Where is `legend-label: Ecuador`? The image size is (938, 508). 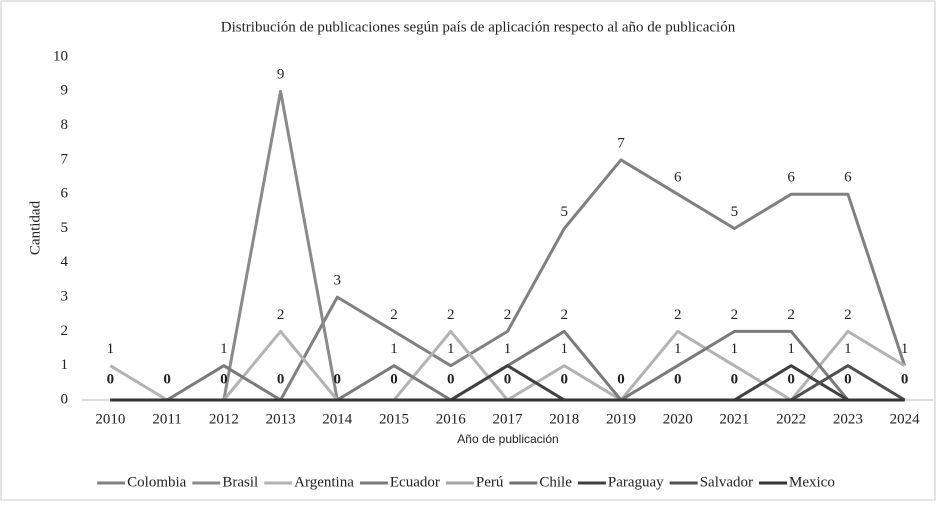 legend-label: Ecuador is located at coordinates (415, 482).